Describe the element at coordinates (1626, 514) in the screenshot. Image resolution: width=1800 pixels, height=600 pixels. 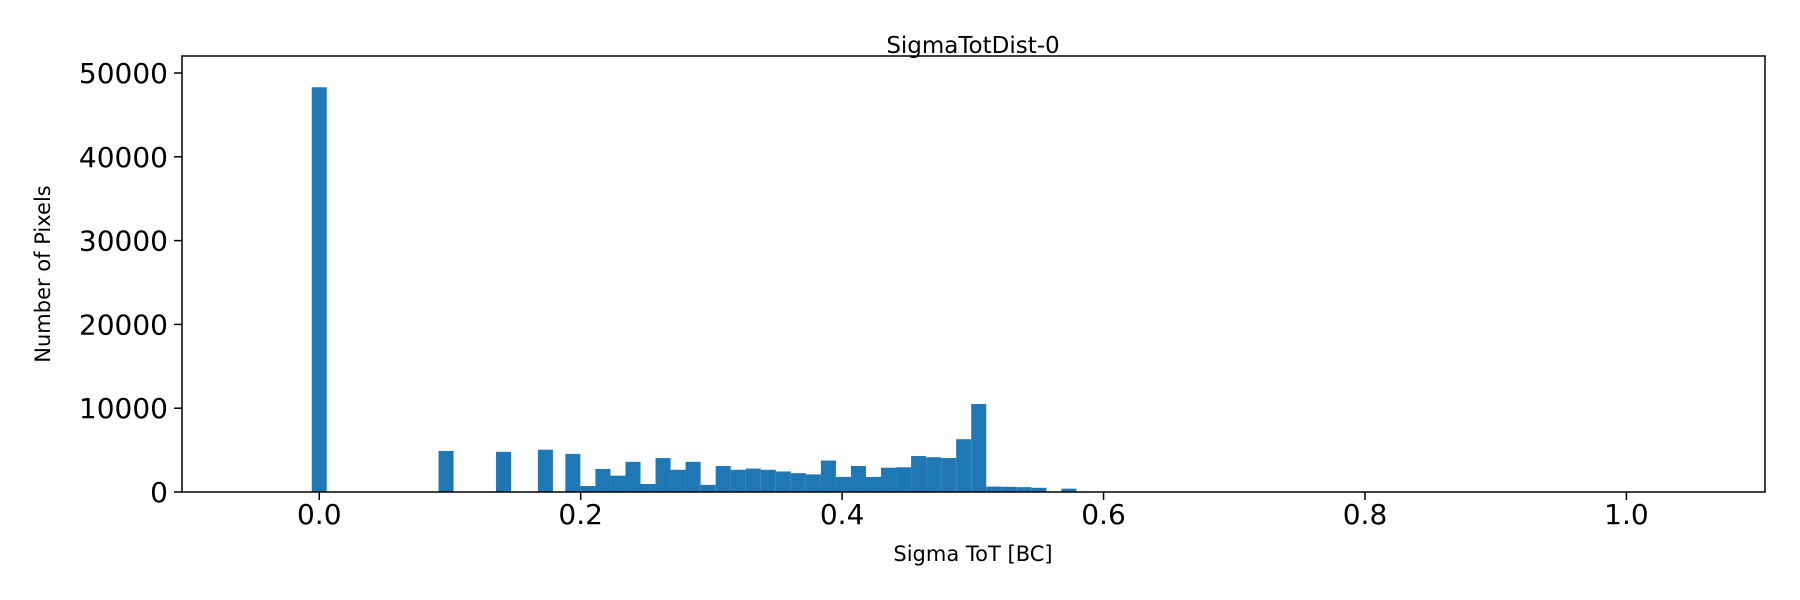
I see `x-tick-label: 1.0` at that location.